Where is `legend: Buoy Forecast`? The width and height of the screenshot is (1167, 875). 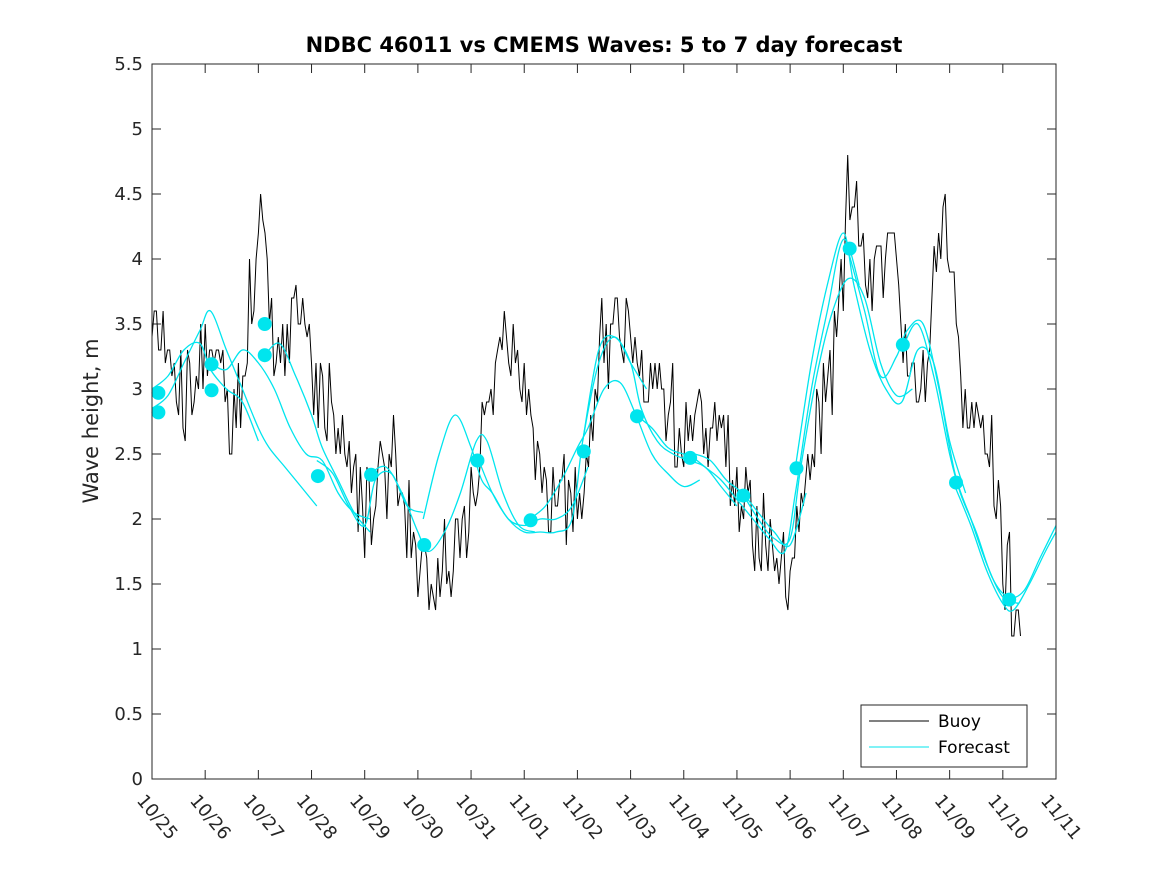
legend: Buoy Forecast is located at coordinates (944, 736).